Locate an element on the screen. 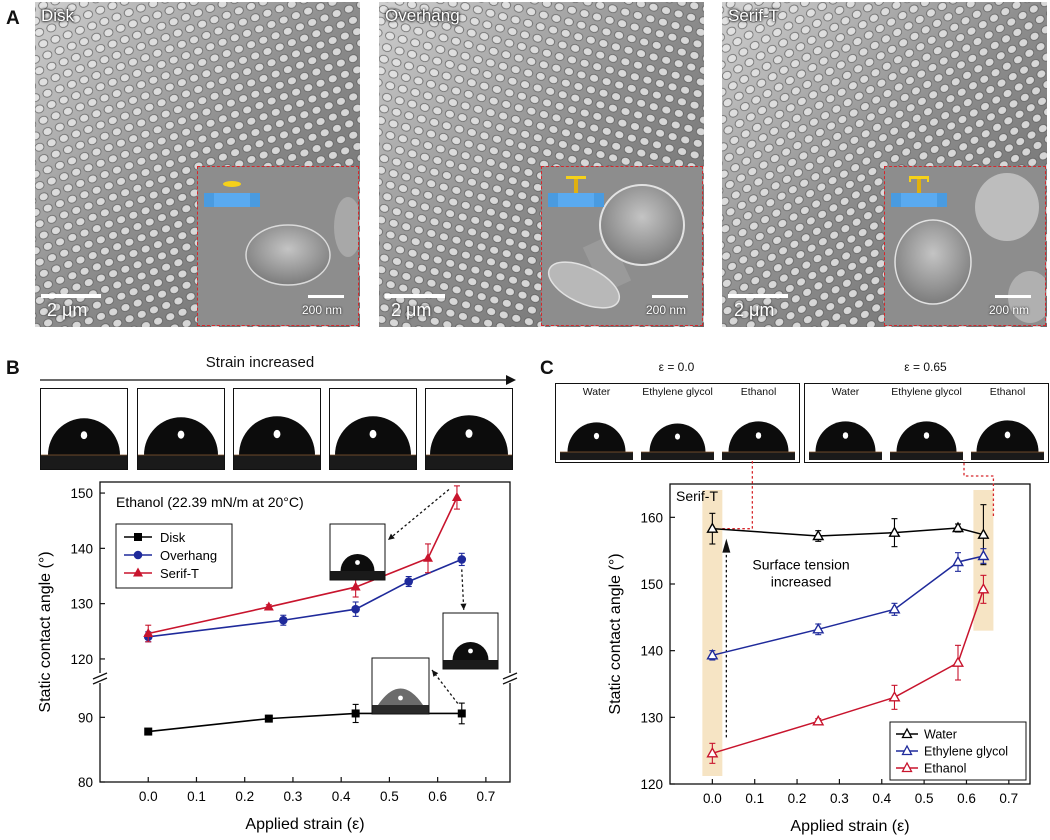 Image resolution: width=1050 pixels, height=840 pixels. arrow-disk is located at coordinates (445, 686).